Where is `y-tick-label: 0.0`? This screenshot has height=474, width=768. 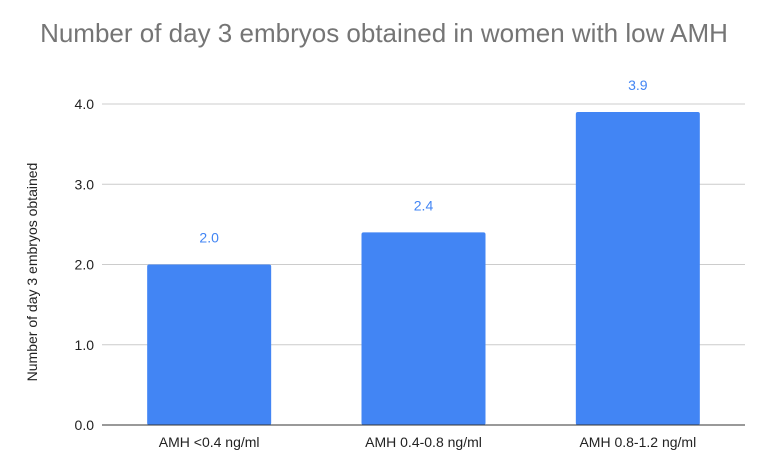 y-tick-label: 0.0 is located at coordinates (85, 425).